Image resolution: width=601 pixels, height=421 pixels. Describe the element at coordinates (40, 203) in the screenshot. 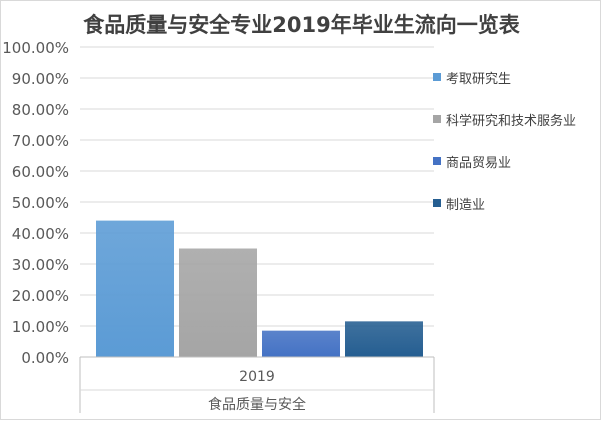

I see `y-tick-label: 50.00%` at that location.